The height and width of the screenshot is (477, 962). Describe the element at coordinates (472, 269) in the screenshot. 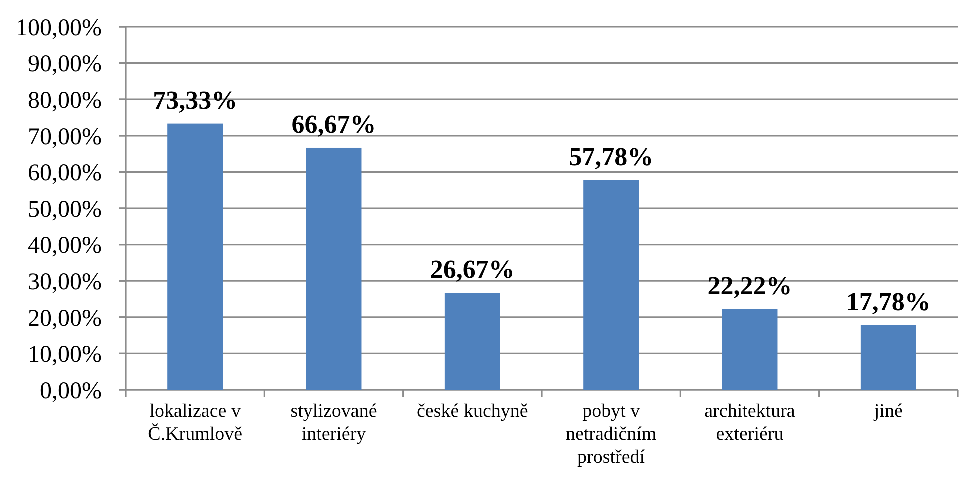

I see `data-label: 26,67%` at that location.